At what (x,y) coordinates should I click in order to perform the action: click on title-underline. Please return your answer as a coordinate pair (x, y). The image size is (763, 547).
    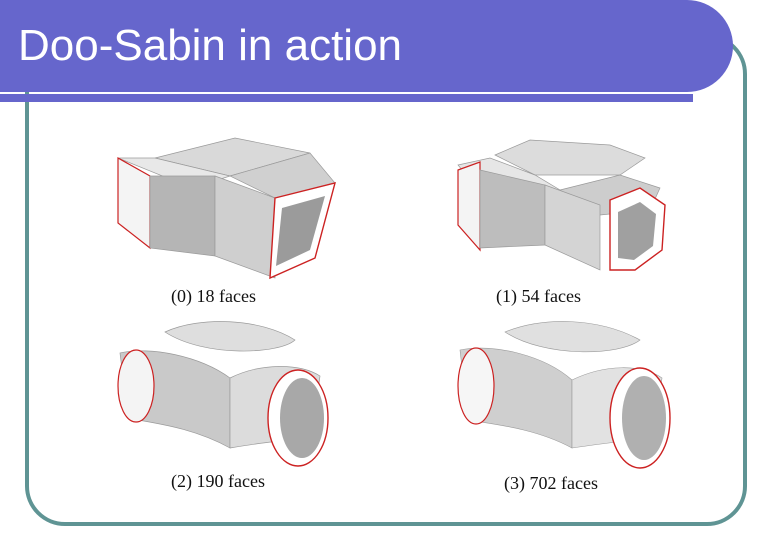
    Looking at the image, I should click on (346, 98).